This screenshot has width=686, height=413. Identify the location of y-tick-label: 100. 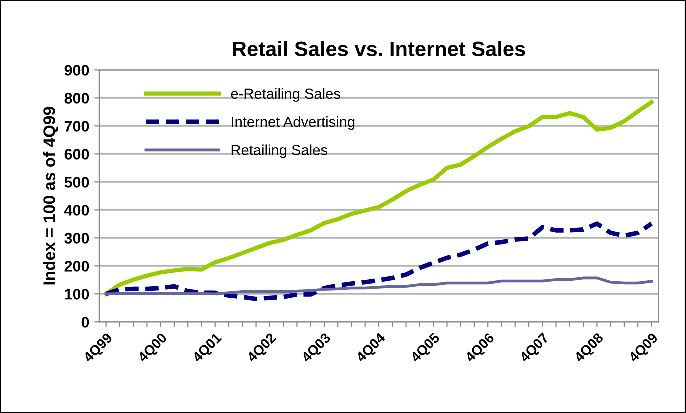
(77, 294).